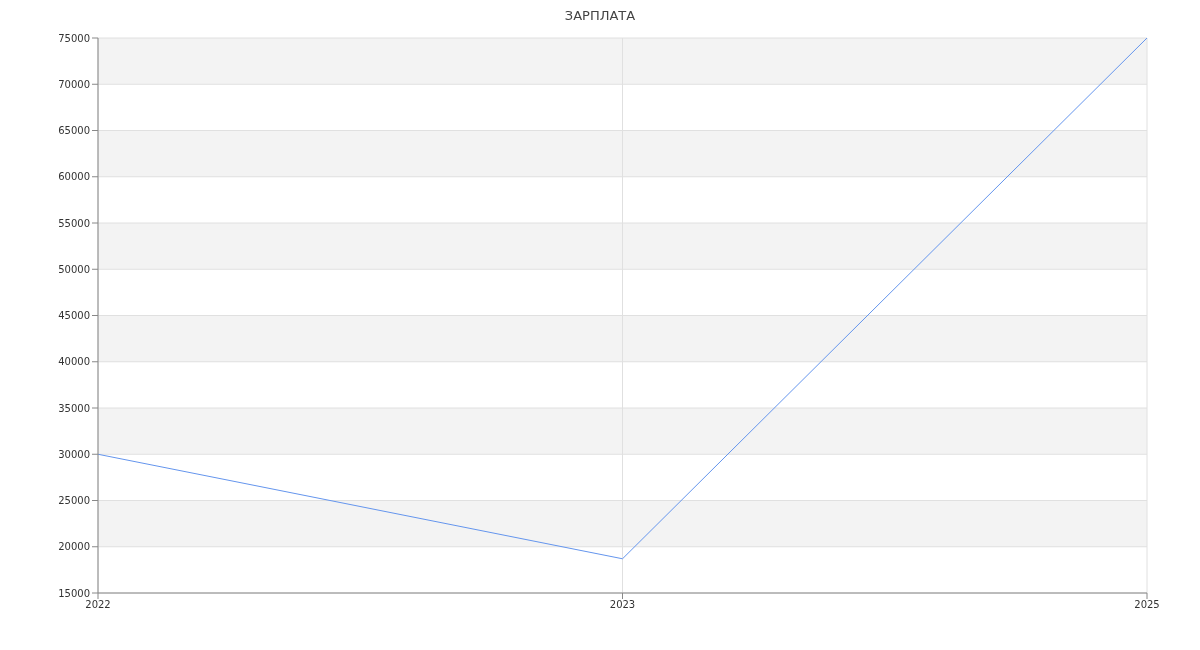 This screenshot has height=650, width=1200. Describe the element at coordinates (74, 454) in the screenshot. I see `y-tick-label: 30000` at that location.